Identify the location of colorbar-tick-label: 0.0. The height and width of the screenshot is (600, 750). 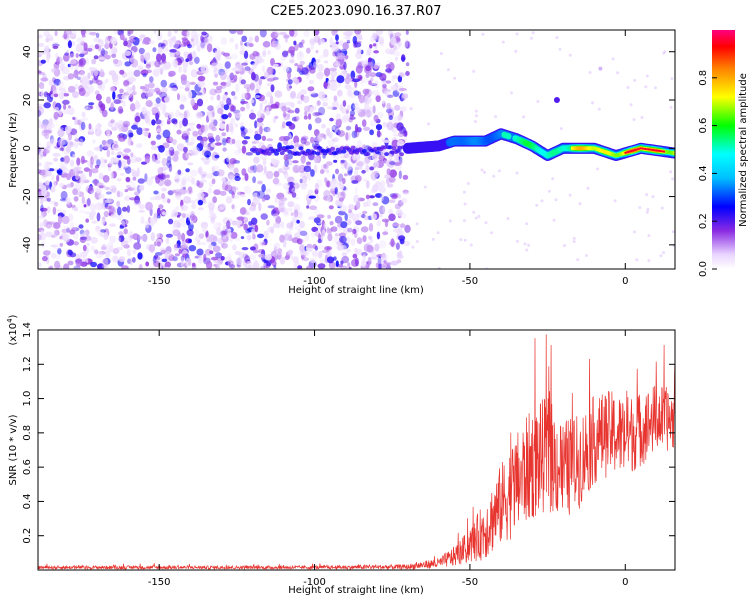
(703, 269).